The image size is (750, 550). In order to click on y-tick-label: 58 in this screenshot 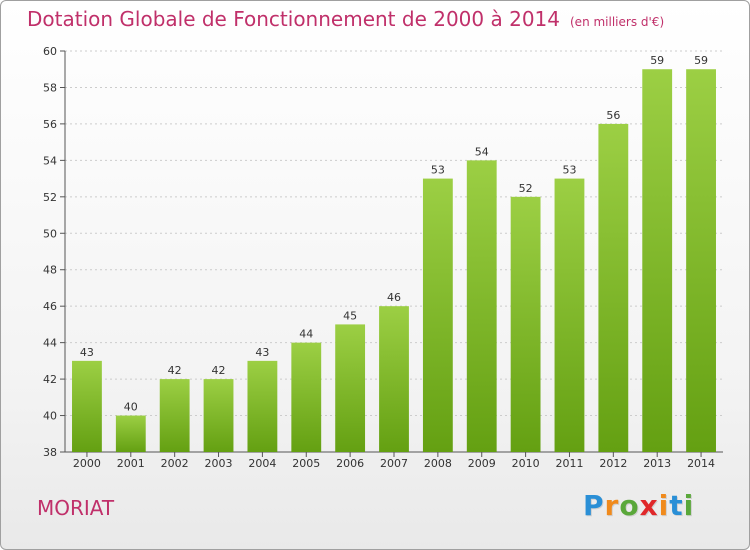, I will do `click(50, 87)`.